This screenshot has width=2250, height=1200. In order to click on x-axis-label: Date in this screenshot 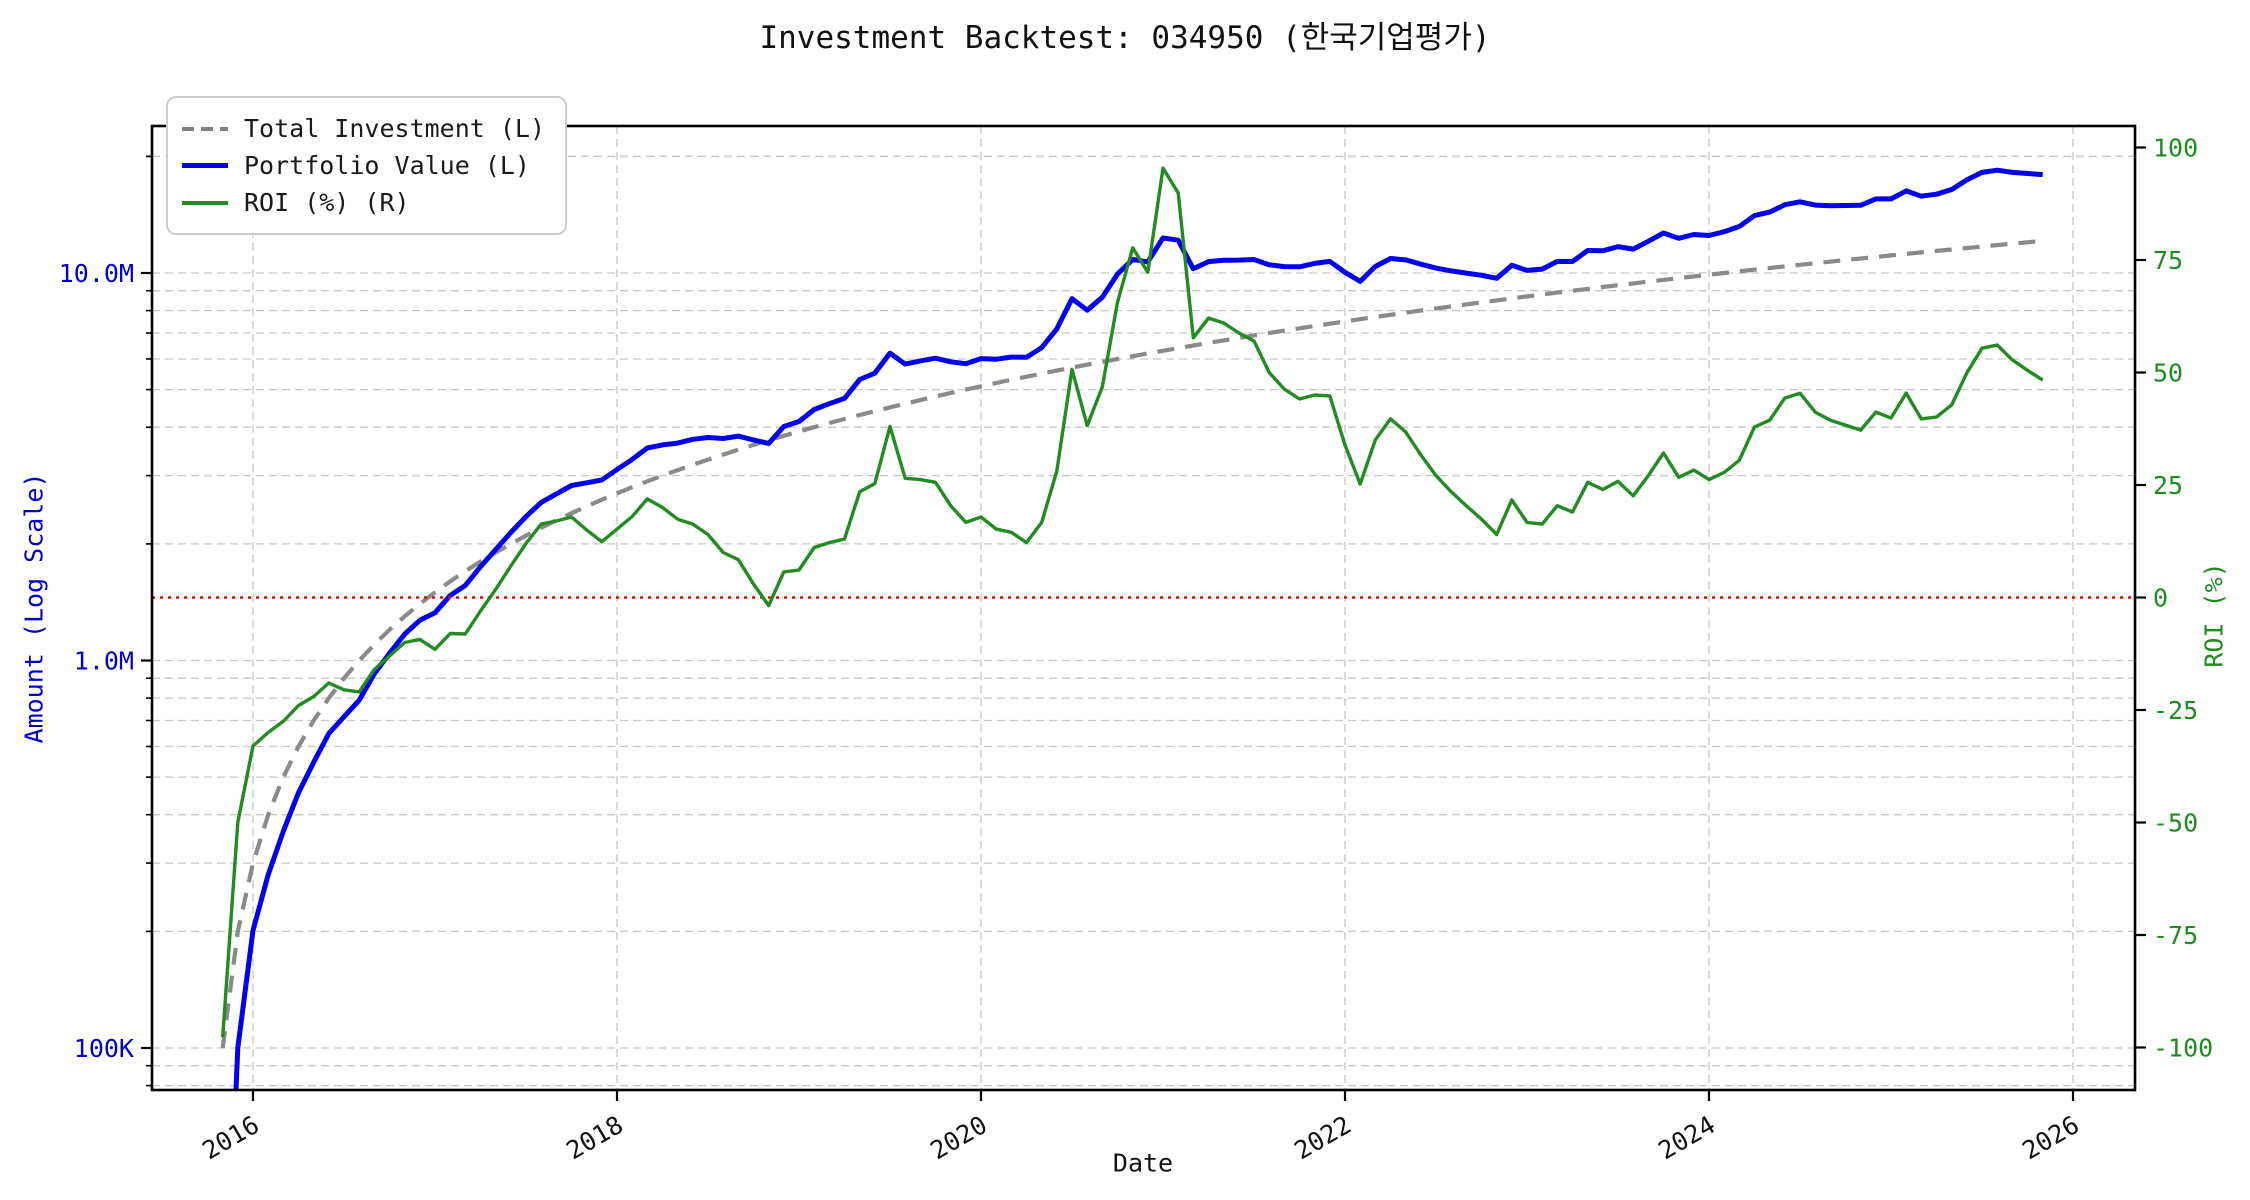, I will do `click(1143, 1163)`.